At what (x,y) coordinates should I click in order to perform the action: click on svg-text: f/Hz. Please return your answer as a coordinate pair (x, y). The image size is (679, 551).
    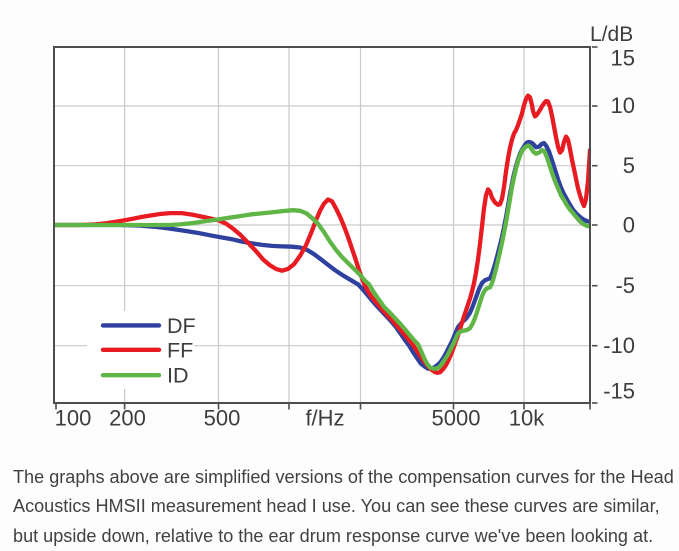
    Looking at the image, I should click on (324, 418).